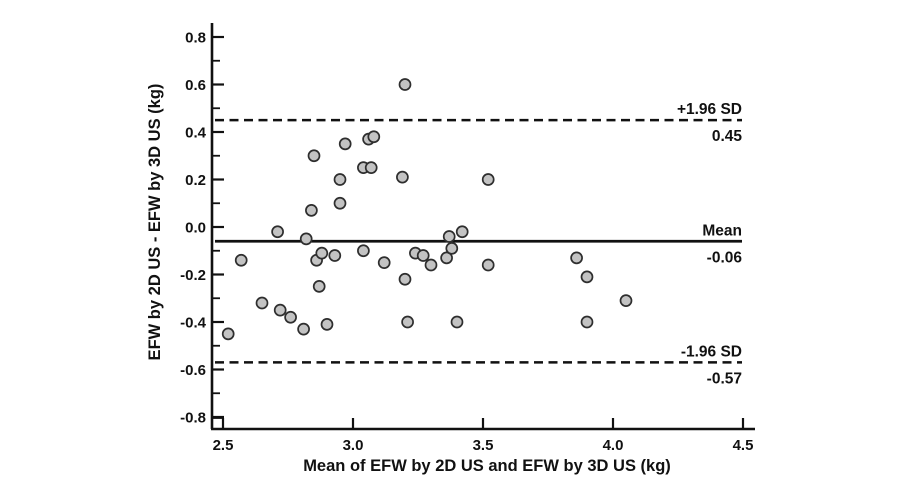 This screenshot has width=900, height=500. I want to click on y-tick-label: 0.8, so click(195, 38).